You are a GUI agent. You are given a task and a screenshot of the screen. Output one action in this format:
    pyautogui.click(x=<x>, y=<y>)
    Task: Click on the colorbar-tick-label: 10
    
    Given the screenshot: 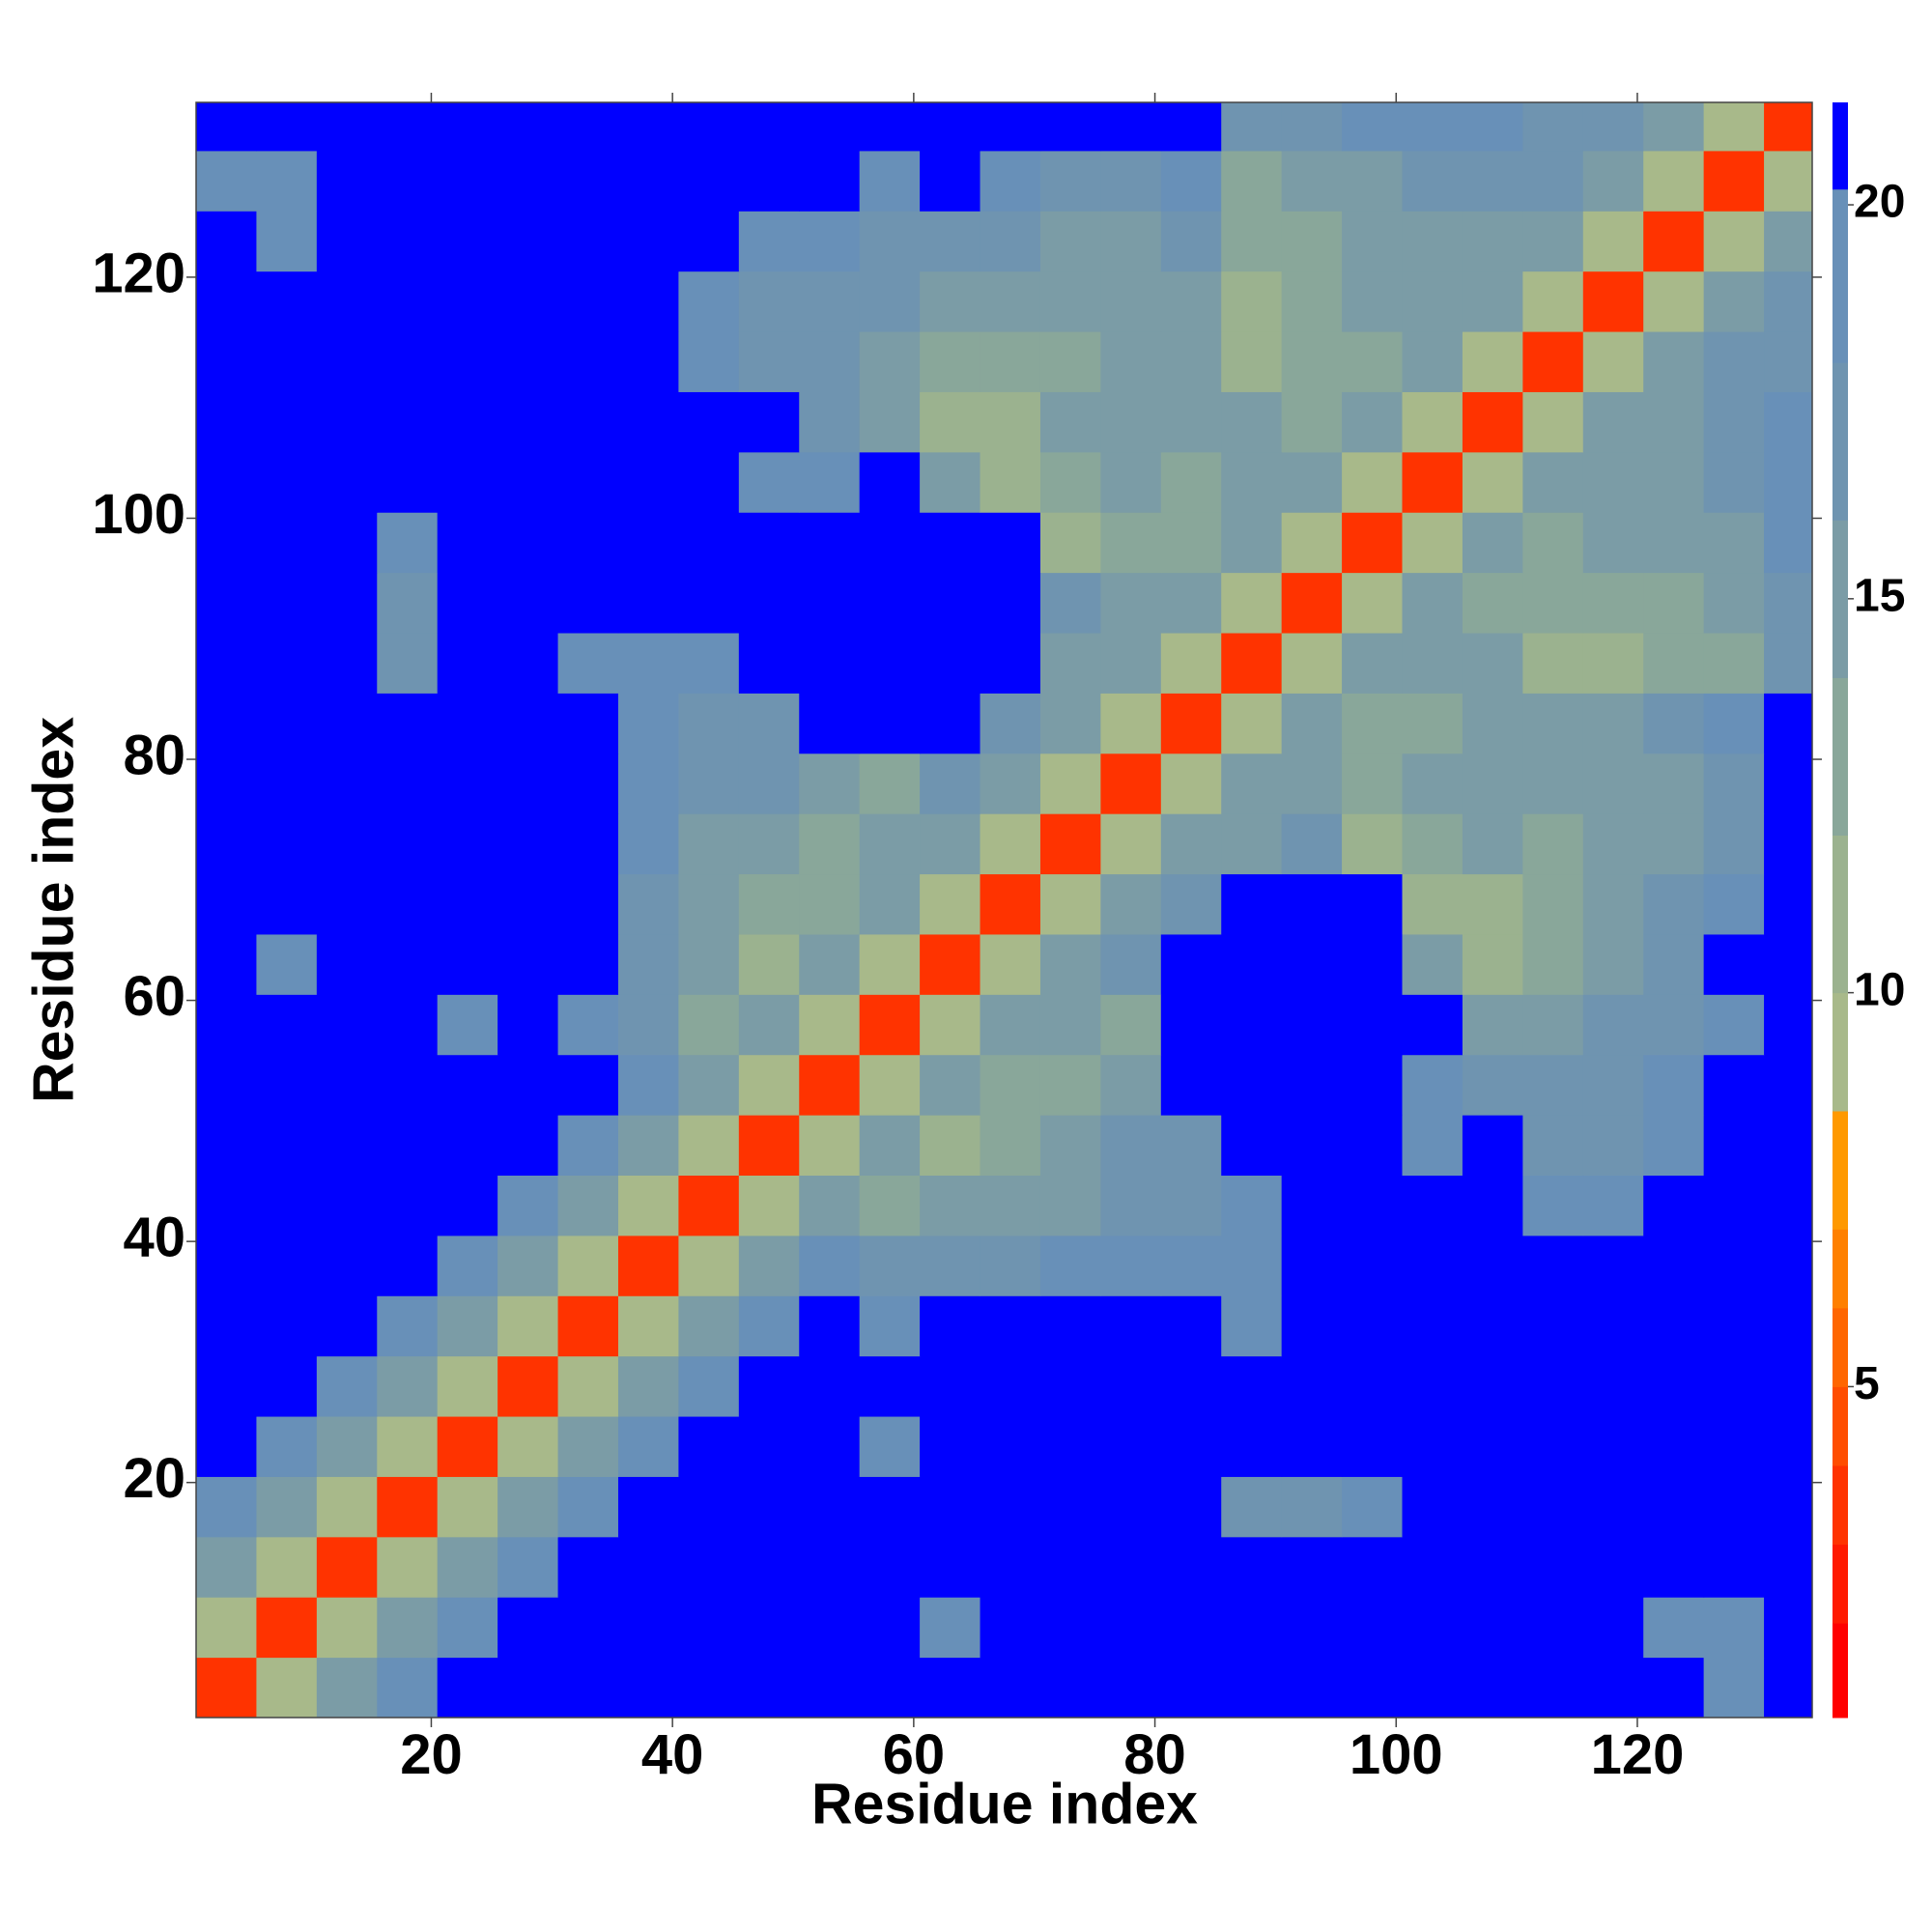 What is the action you would take?
    pyautogui.click(x=1879, y=989)
    